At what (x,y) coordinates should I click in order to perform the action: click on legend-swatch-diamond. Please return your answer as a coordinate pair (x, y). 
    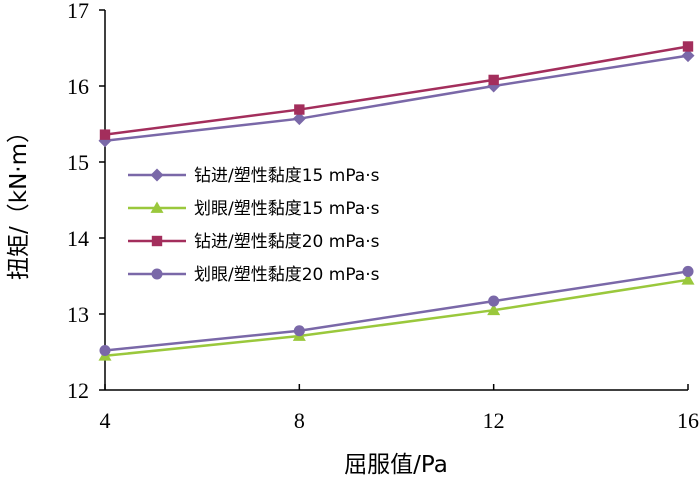
    Looking at the image, I should click on (157, 175).